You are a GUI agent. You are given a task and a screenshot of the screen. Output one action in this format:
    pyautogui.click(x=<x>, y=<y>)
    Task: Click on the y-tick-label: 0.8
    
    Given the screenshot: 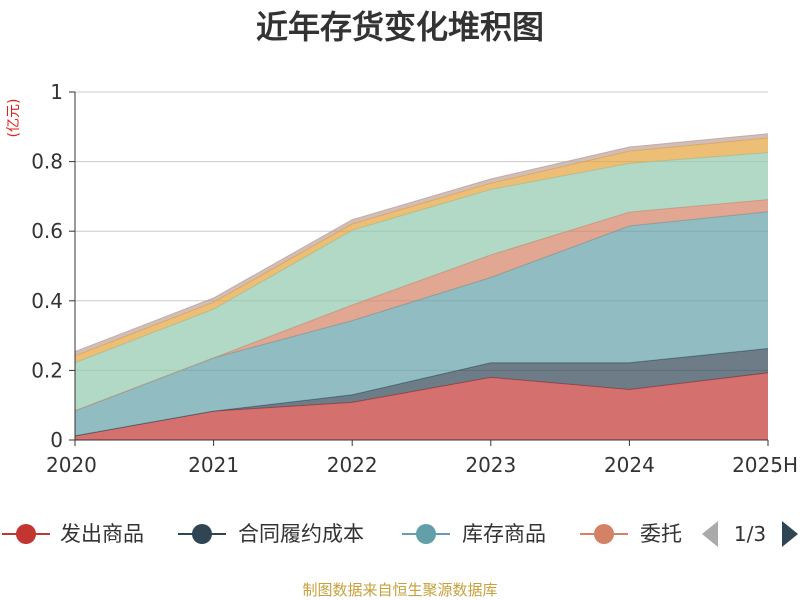 What is the action you would take?
    pyautogui.click(x=47, y=162)
    